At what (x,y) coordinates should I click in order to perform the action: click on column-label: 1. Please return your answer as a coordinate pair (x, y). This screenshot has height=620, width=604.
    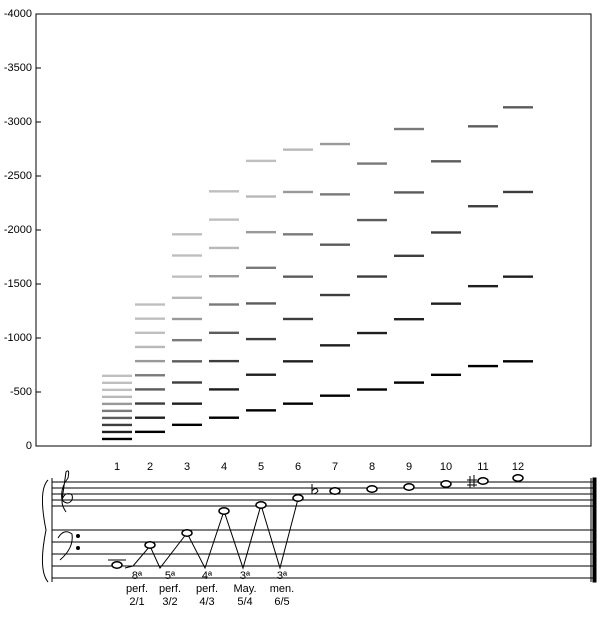
    Looking at the image, I should click on (117, 467).